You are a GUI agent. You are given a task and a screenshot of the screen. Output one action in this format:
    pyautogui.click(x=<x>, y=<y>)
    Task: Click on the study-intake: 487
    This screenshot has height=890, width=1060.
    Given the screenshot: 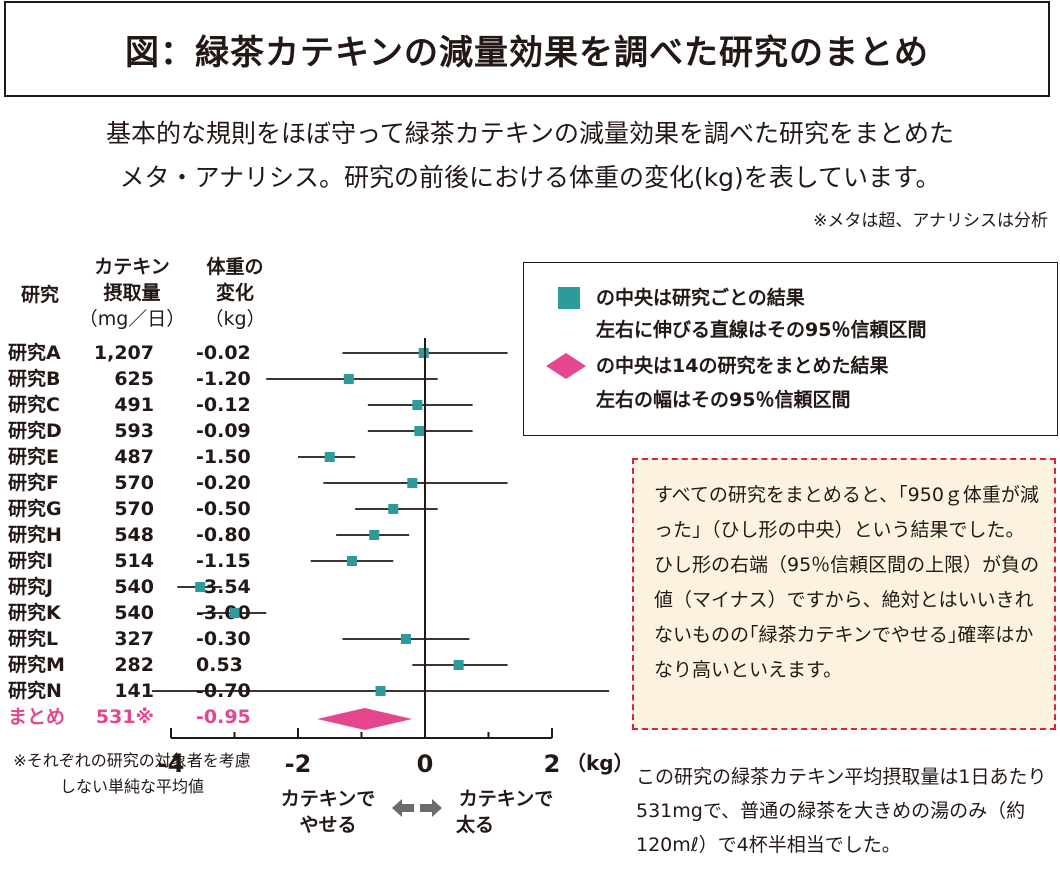 What is the action you would take?
    pyautogui.click(x=134, y=457)
    